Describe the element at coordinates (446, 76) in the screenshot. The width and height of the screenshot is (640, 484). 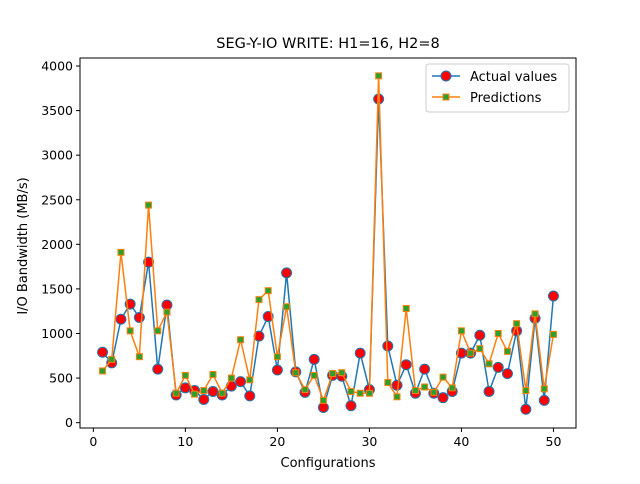
I see `legend-marker-actual` at that location.